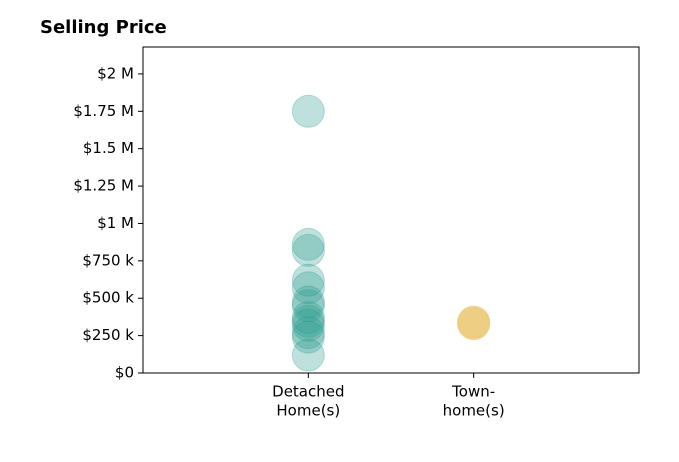 The width and height of the screenshot is (679, 462). Describe the element at coordinates (308, 392) in the screenshot. I see `x-tick-label: Detached` at that location.